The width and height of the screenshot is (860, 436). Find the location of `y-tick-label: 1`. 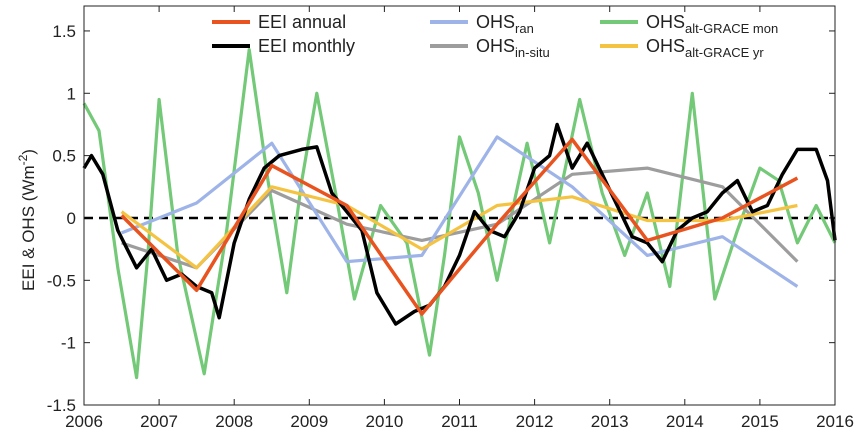

y-tick-label: 1 is located at coordinates (71, 93).